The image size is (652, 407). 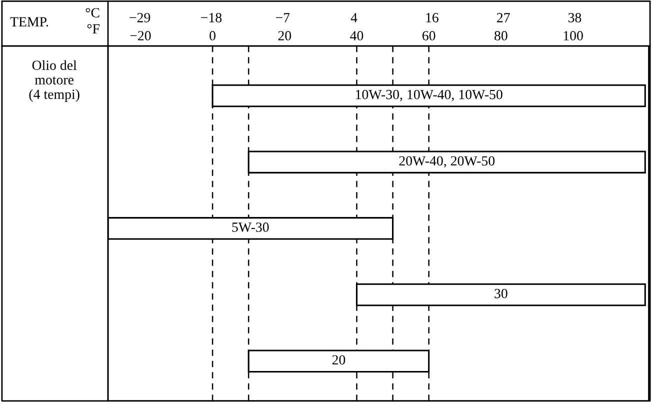 I want to click on y-tick-label: 10W-30, 10W-40, 10W-50, so click(x=429, y=96).